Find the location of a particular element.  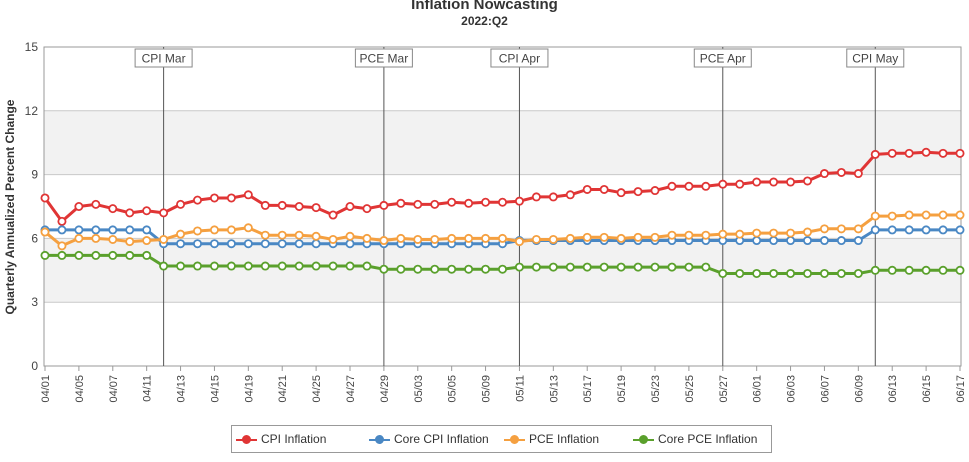

x-tick-label: 04/25 is located at coordinates (317, 389).